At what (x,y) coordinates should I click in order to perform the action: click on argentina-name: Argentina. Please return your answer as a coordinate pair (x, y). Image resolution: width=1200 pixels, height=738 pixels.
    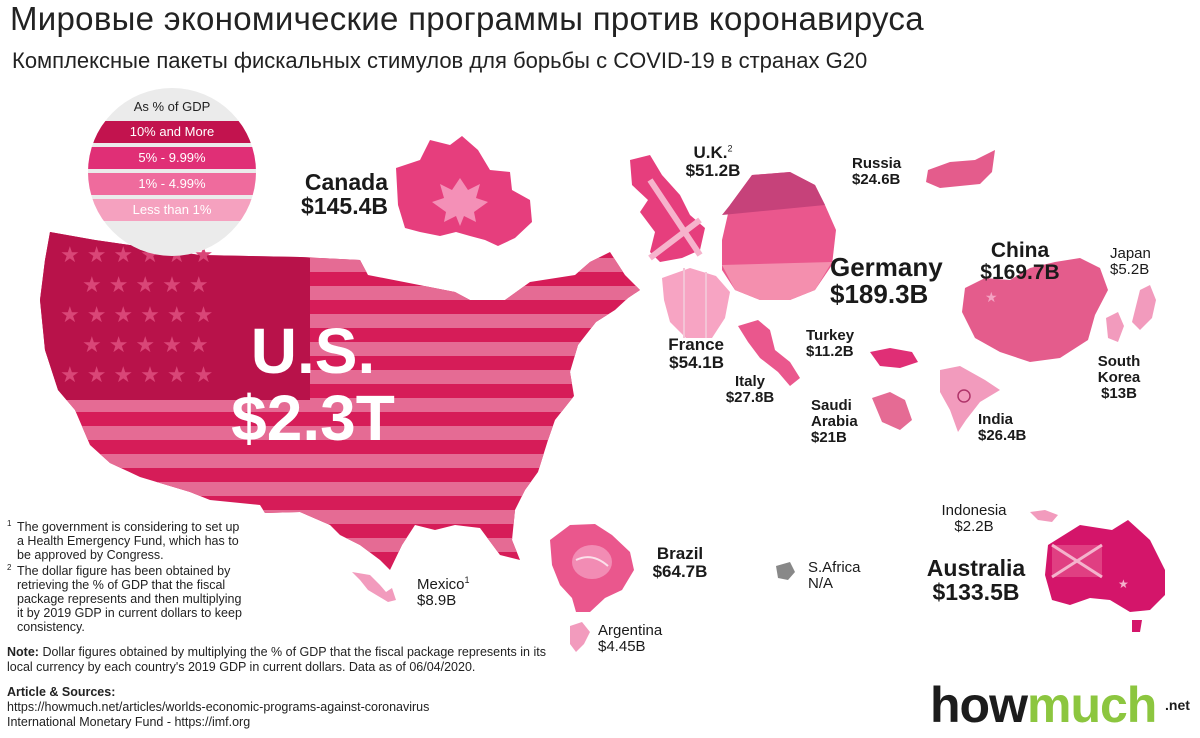
    Looking at the image, I should click on (630, 630).